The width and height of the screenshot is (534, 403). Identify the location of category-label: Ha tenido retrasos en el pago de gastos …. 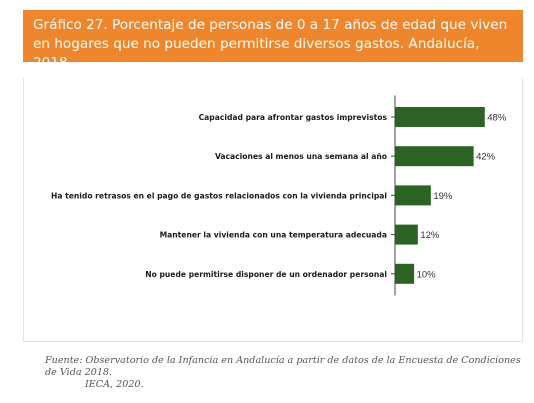
(219, 195).